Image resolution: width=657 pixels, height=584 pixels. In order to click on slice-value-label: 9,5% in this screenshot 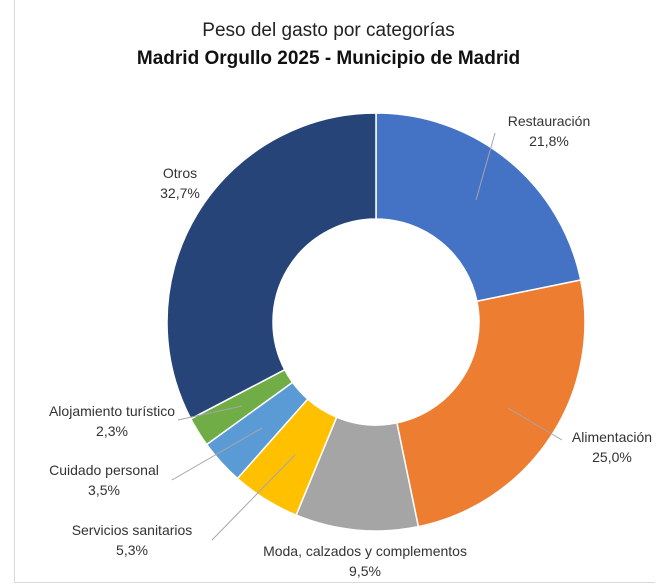, I will do `click(365, 571)`.